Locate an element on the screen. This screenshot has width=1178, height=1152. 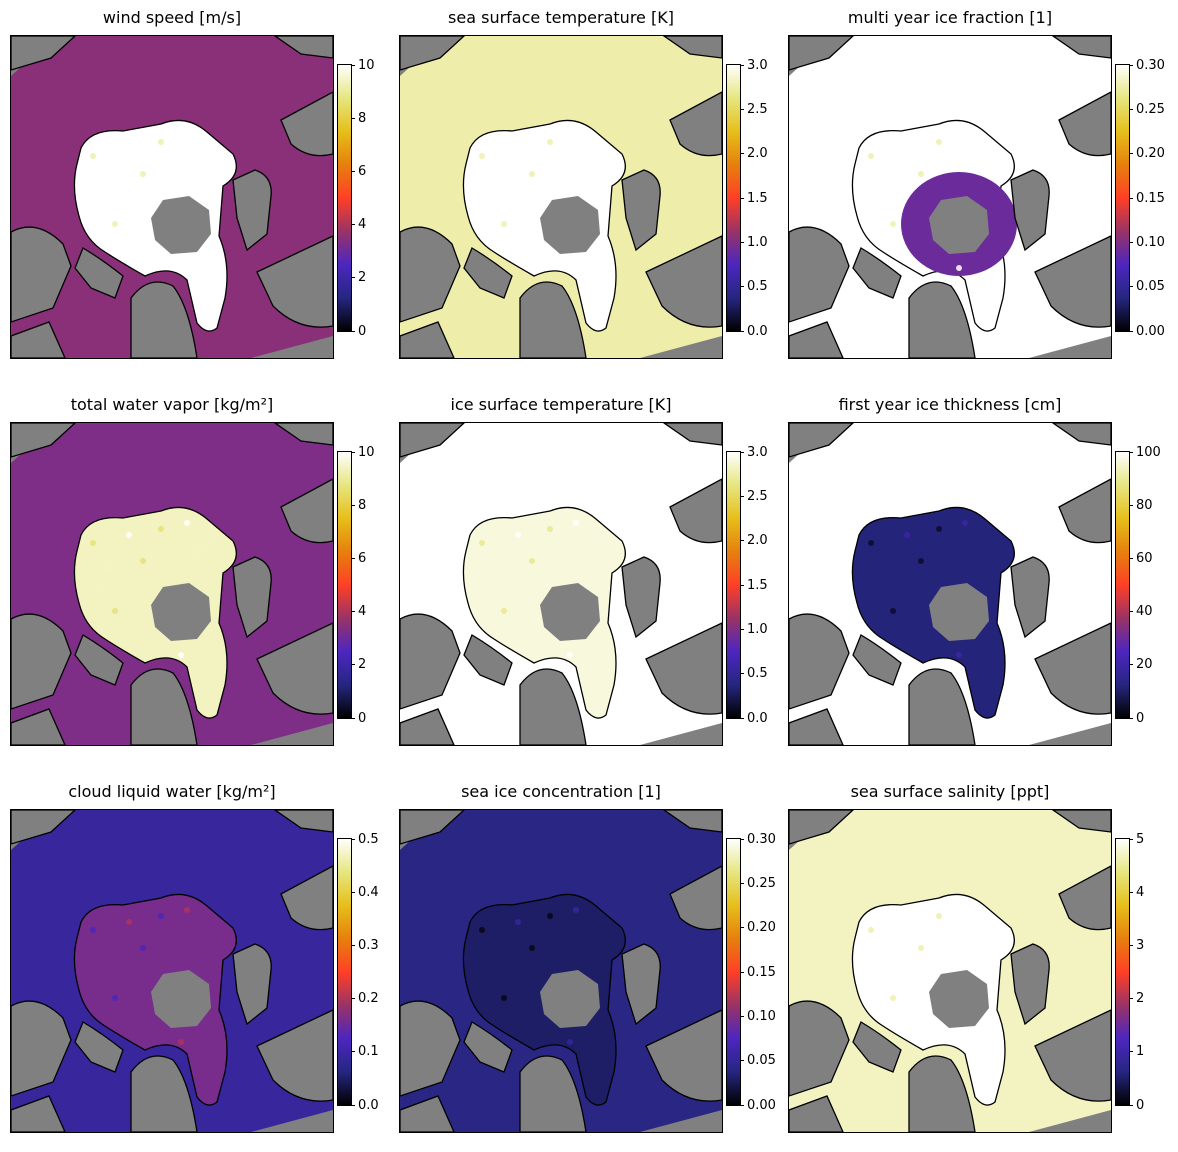
colorbar-tick-label: 2 is located at coordinates (358, 277).